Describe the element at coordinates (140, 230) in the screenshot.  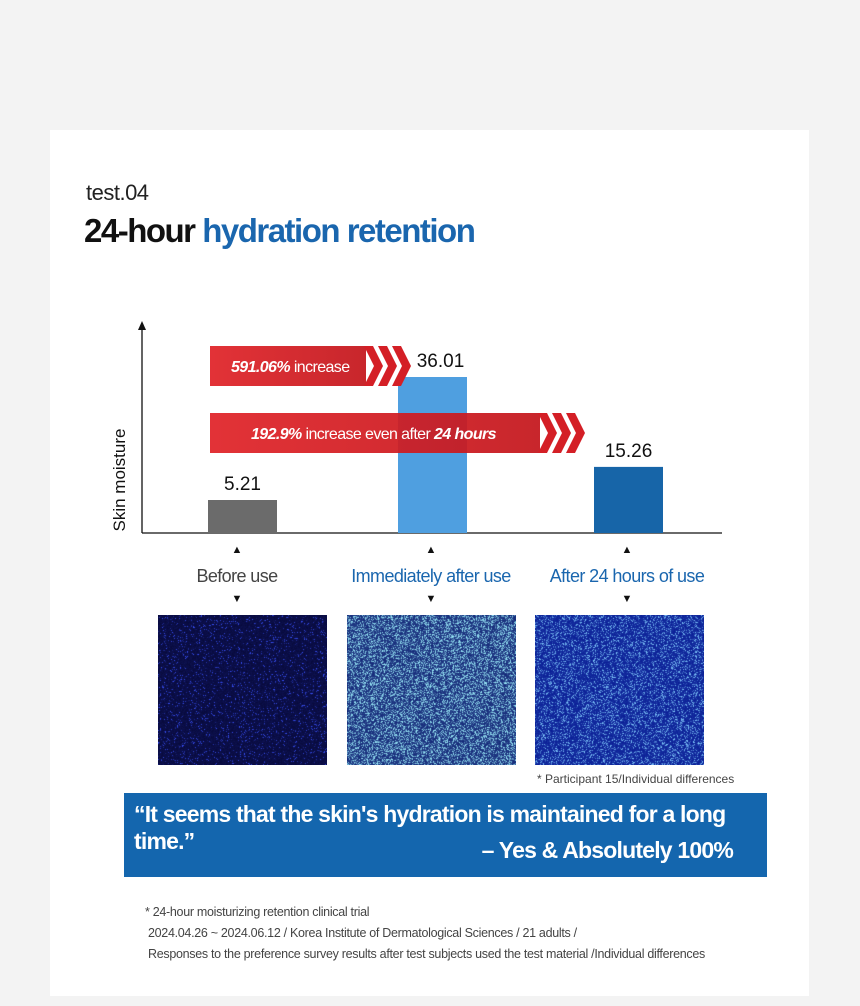
I see `title-dark: 24-hour` at that location.